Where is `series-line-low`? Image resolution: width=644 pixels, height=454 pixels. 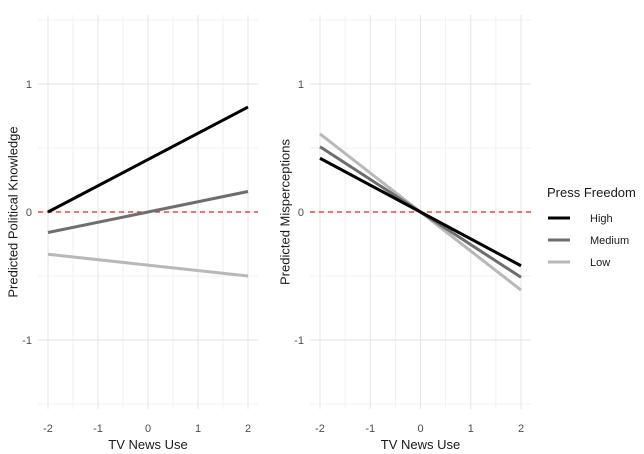 series-line-low is located at coordinates (148, 265).